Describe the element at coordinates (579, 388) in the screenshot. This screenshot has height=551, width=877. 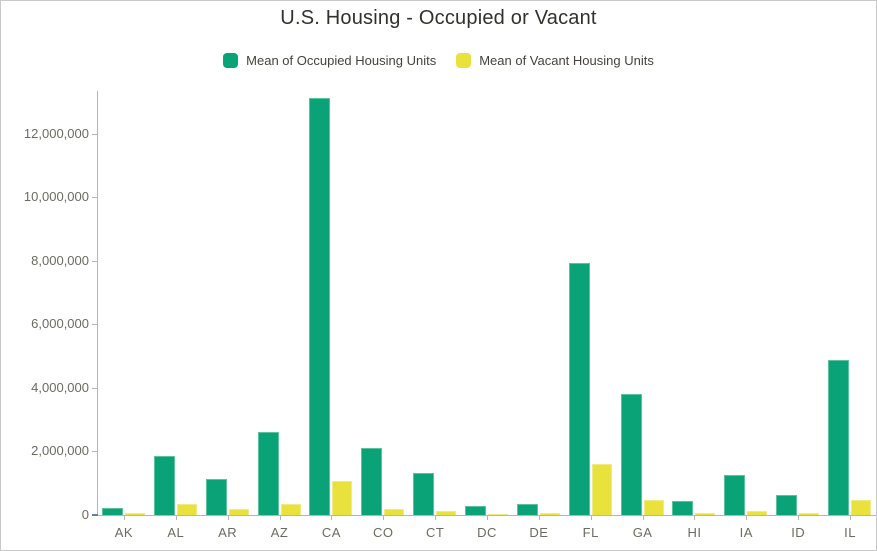
I see `bar-occupied-FL` at that location.